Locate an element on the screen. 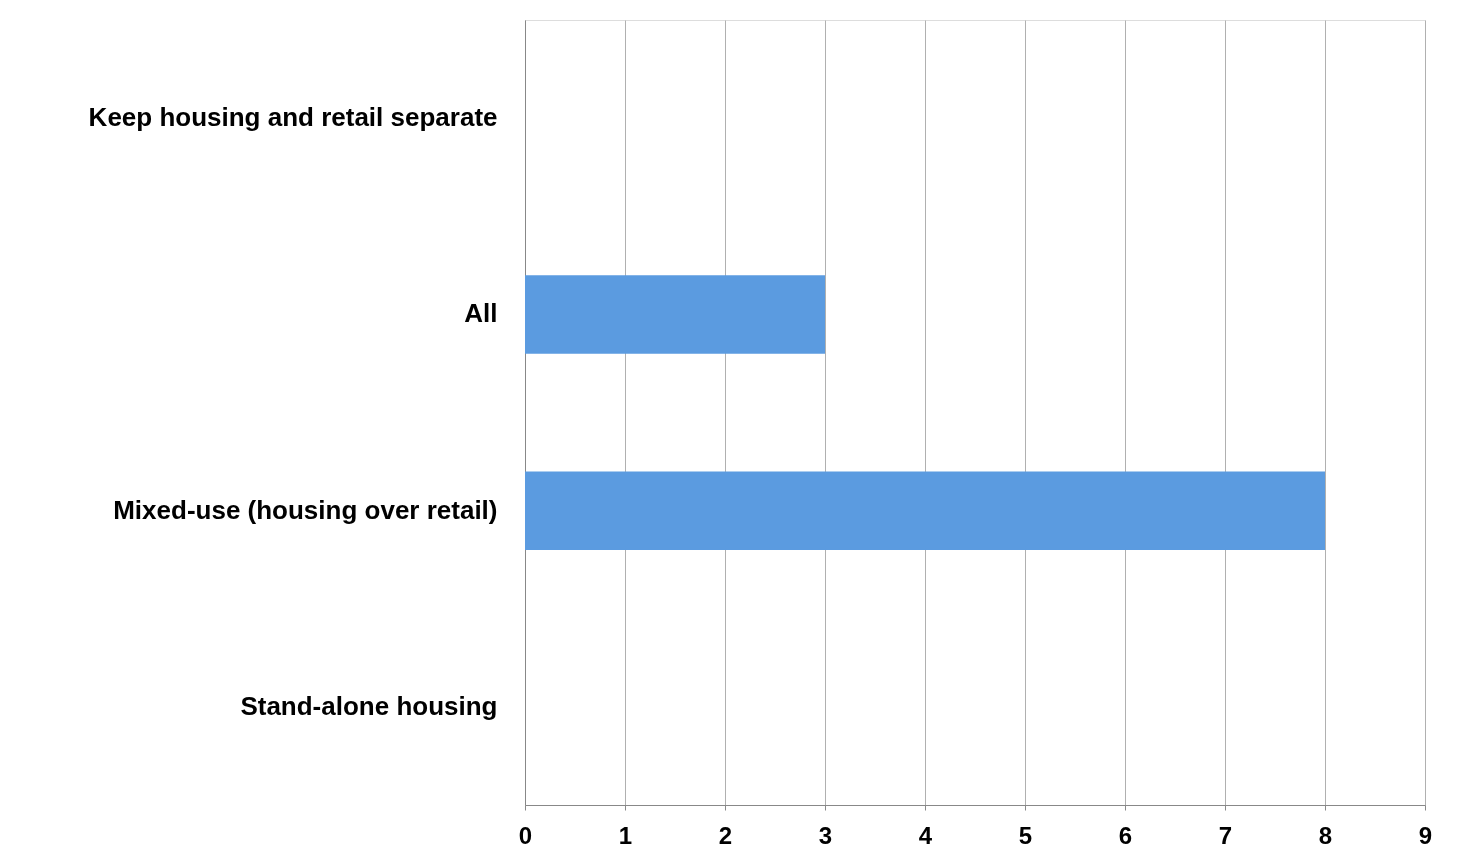 The image size is (1460, 867). x-tick-label: 6 is located at coordinates (1125, 835).